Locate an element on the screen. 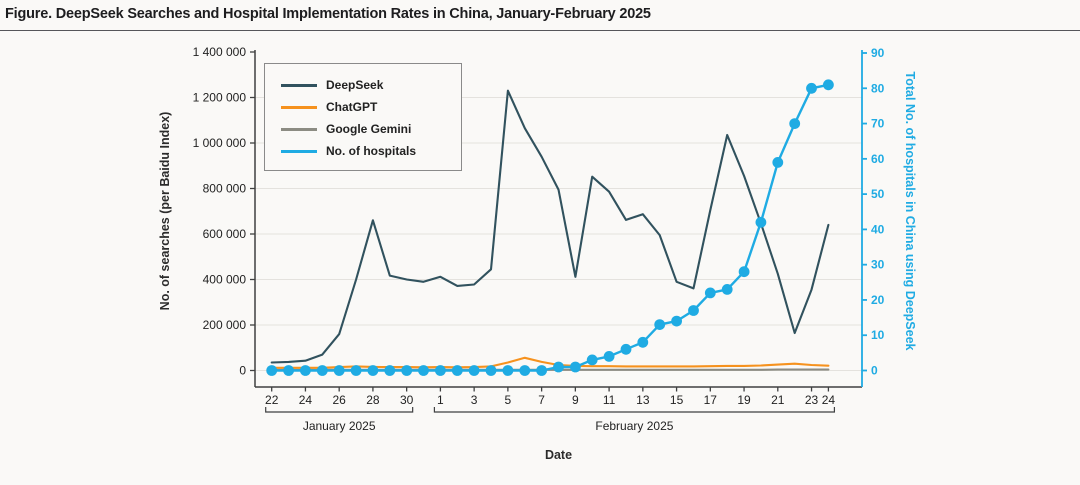 The image size is (1080, 485). legend-swatch-chatgpt is located at coordinates (299, 107).